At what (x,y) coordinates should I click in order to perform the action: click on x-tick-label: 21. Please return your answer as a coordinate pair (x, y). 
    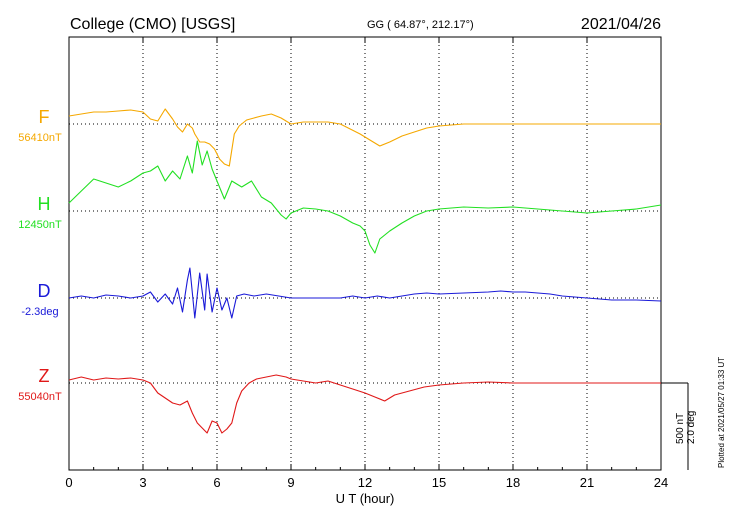
    Looking at the image, I should click on (587, 482).